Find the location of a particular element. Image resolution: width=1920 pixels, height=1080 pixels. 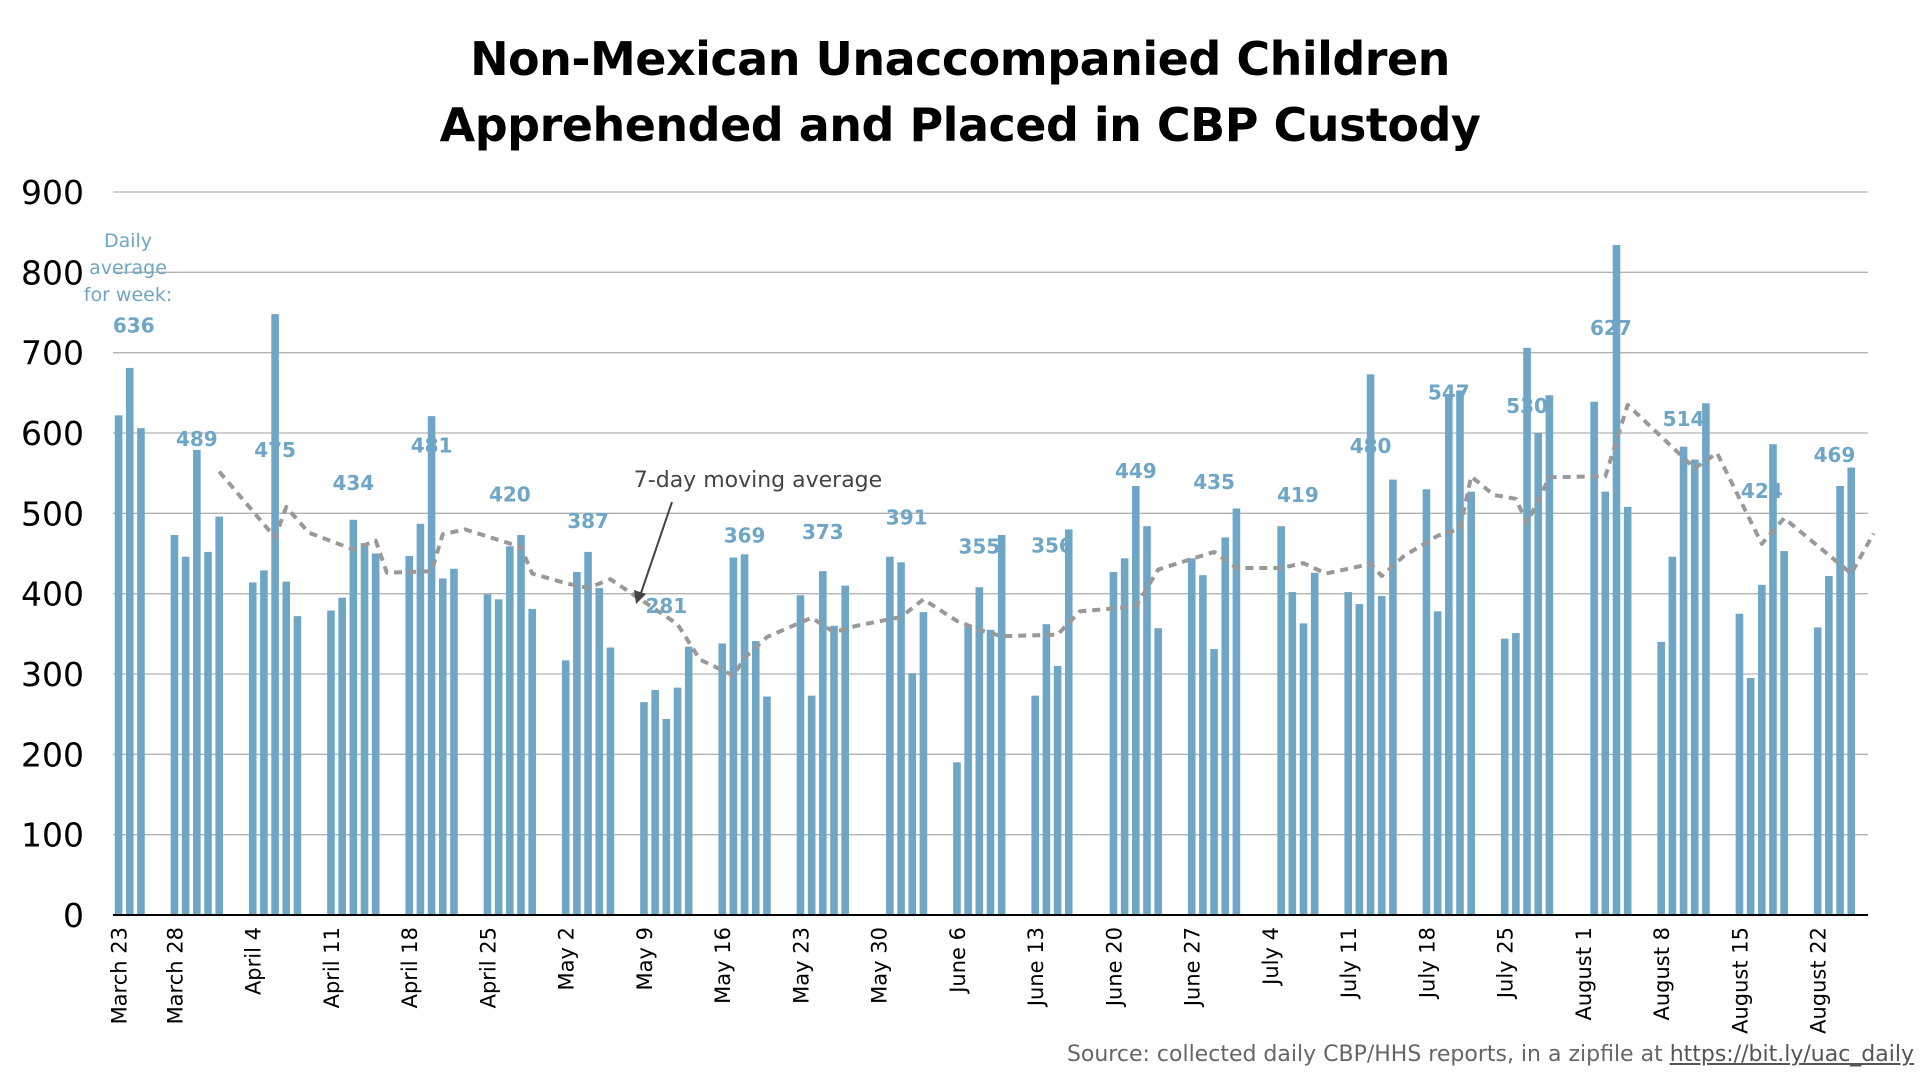

moving-average-label: 7-day moving average is located at coordinates (758, 480).